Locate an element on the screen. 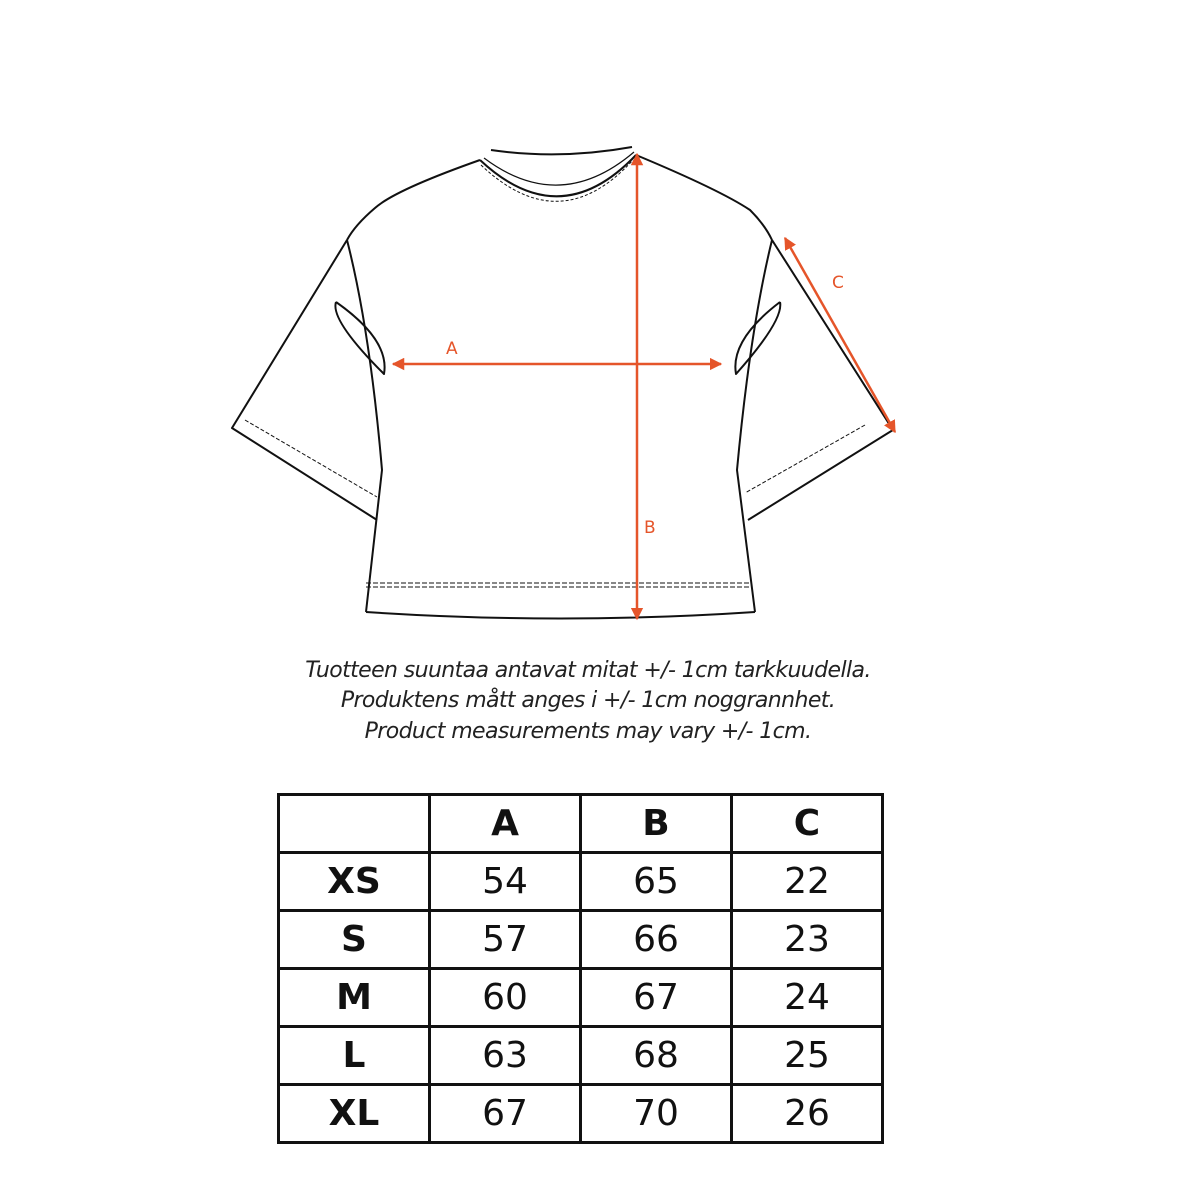 This screenshot has height=1200, width=1200. right-shoulder is located at coordinates (704, 197).